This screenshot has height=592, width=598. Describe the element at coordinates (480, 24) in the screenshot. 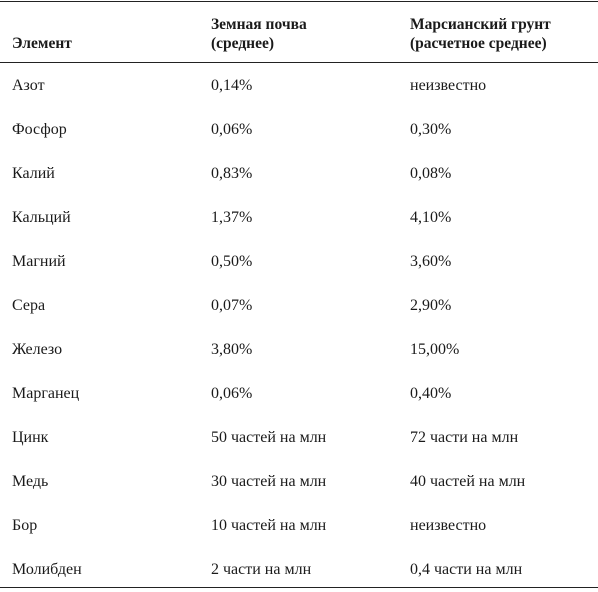

I see `header-mars-soil-line1: Марсианский грунт` at that location.